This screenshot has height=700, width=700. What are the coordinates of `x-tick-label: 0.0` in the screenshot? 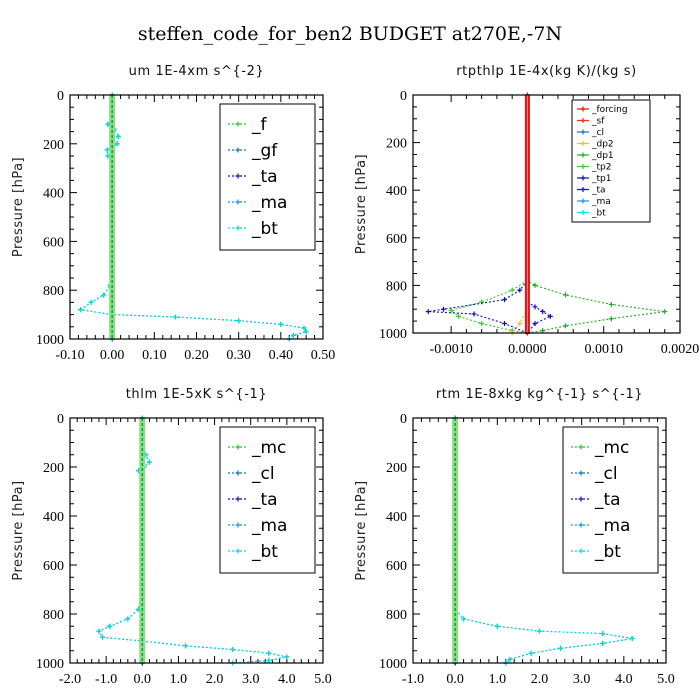 It's located at (143, 679).